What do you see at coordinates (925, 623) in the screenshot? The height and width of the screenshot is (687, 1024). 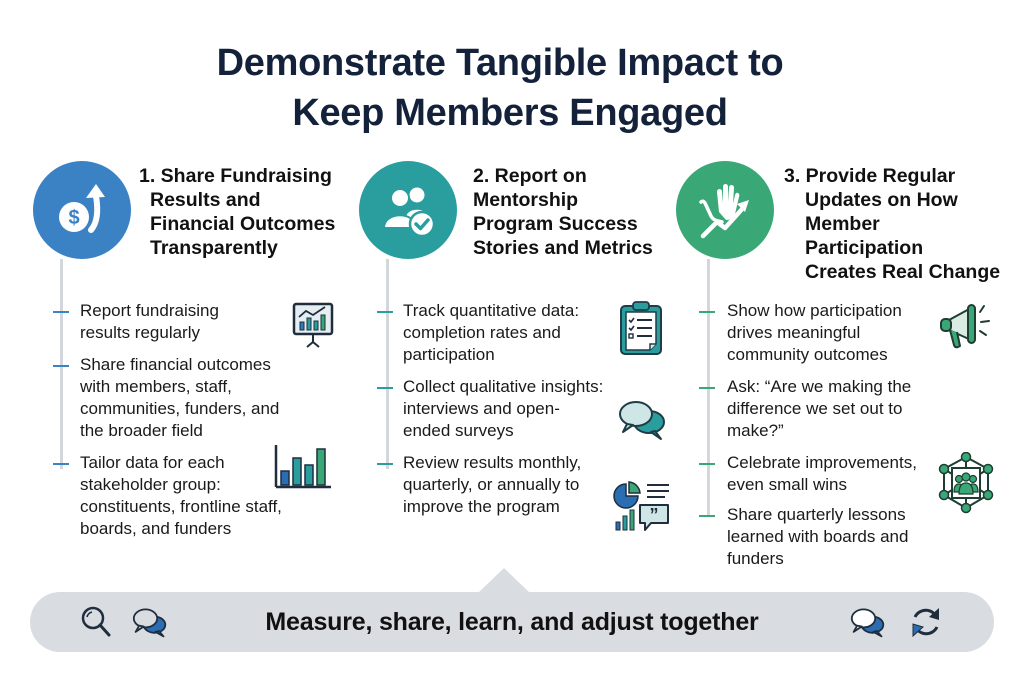 I see `refresh-cycle-icon` at bounding box center [925, 623].